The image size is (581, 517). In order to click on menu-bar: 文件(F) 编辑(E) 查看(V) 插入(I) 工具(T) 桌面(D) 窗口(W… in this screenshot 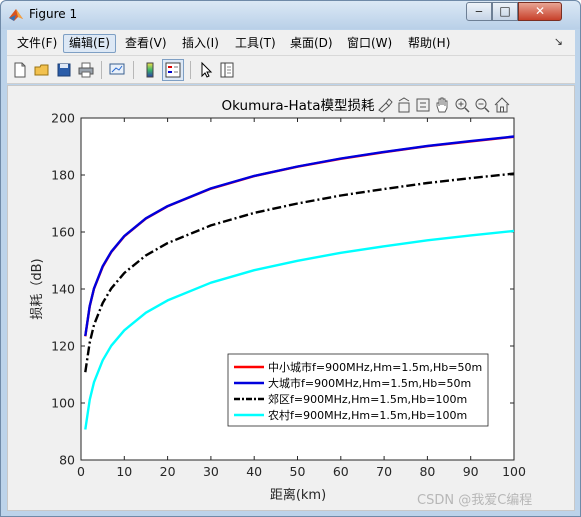, I will do `click(291, 43)`.